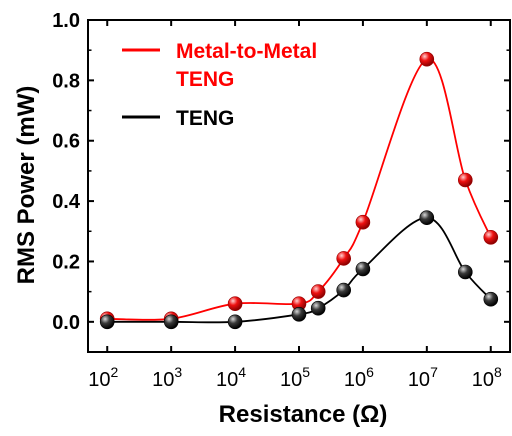 The image size is (512, 436). I want to click on y-axis-label: RMS Power (mW), so click(26, 185).